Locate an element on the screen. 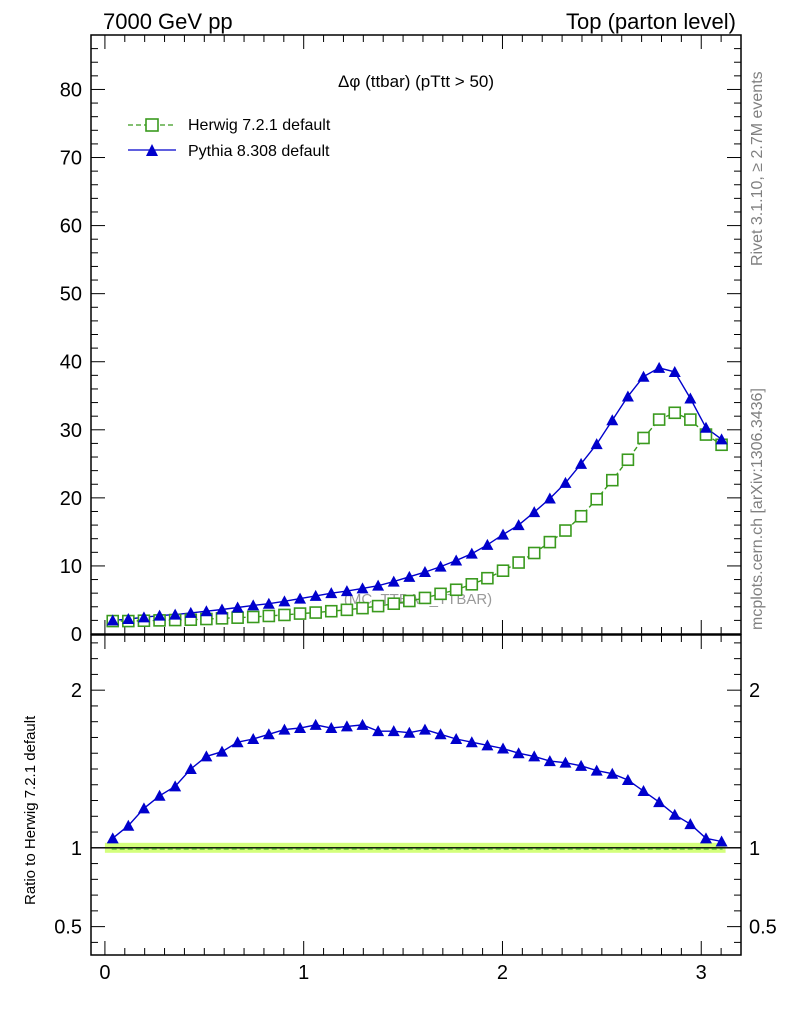 This screenshot has width=786, height=1024. header-left: 7000 GeV pp is located at coordinates (168, 21).